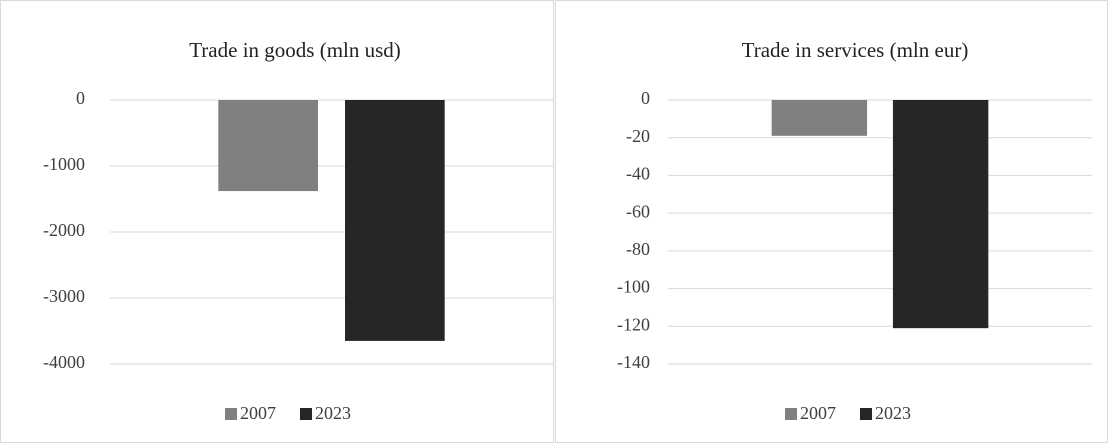 This screenshot has height=443, width=1108. What do you see at coordinates (638, 136) in the screenshot?
I see `y-tick-label: -20` at bounding box center [638, 136].